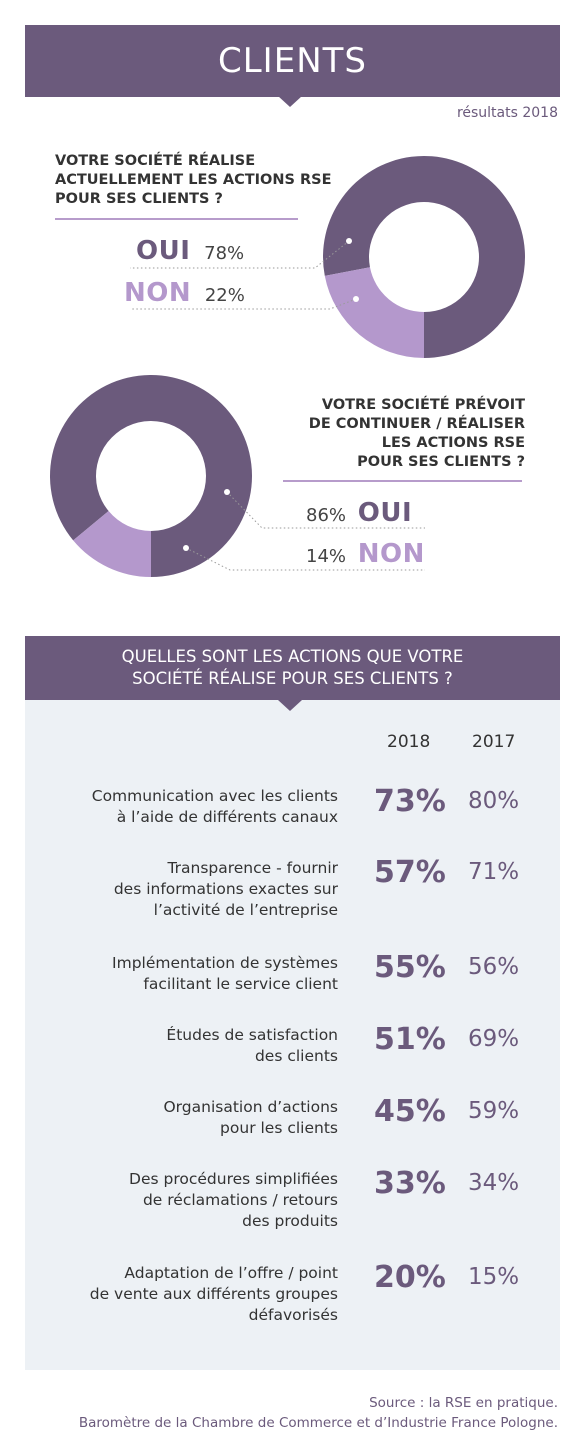  What do you see at coordinates (349, 241) in the screenshot?
I see `donut-1-marker-oui` at bounding box center [349, 241].